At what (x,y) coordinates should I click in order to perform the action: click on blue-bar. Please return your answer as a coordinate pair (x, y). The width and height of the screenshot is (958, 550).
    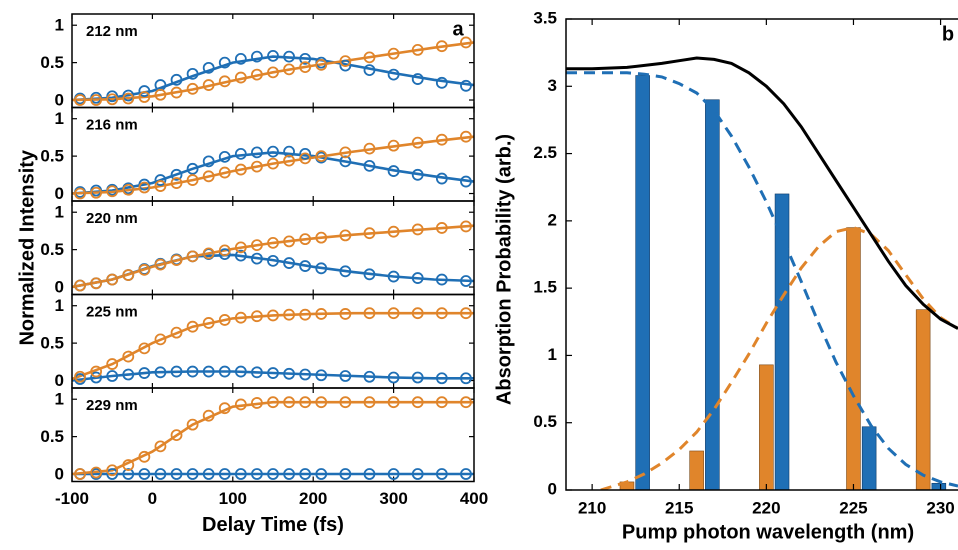
    Looking at the image, I should click on (782, 341).